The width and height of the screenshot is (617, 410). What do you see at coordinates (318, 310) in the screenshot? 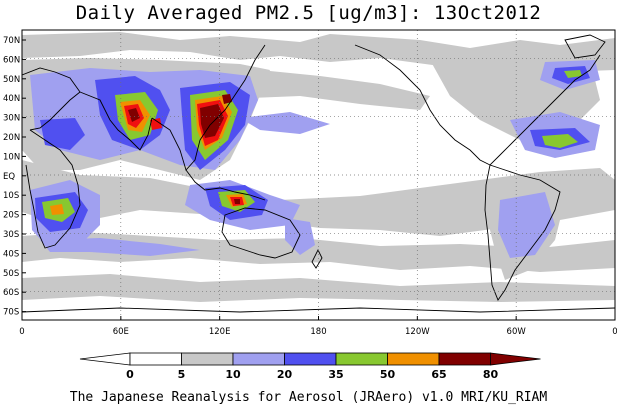
I see `coast-antarctica` at bounding box center [318, 310].